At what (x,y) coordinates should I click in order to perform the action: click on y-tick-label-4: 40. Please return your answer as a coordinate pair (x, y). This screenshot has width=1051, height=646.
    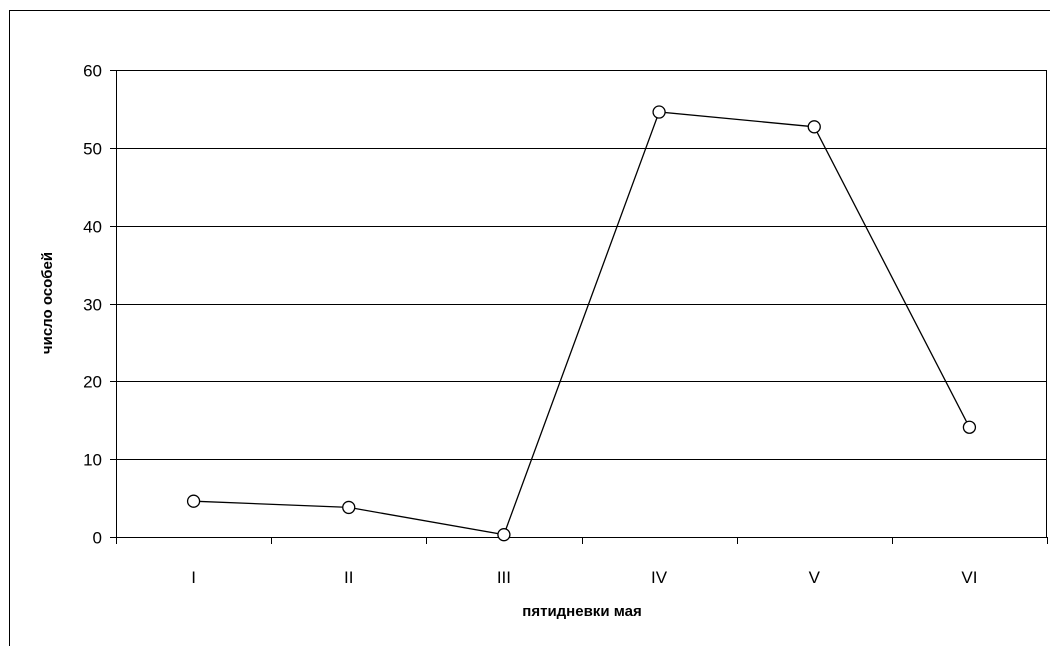
    Looking at the image, I should click on (92, 227).